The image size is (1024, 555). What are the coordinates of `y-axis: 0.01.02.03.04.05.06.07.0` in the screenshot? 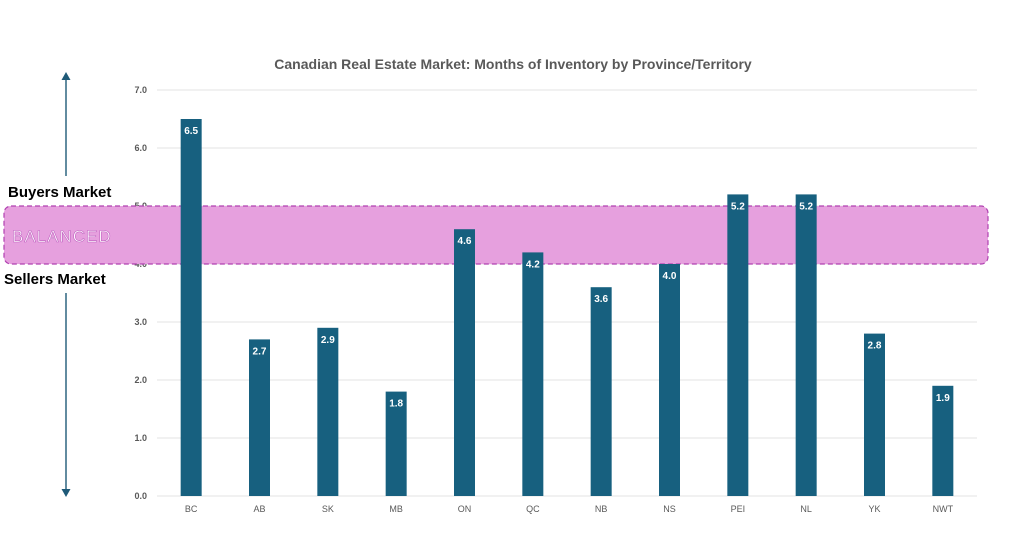 It's located at (140, 293).